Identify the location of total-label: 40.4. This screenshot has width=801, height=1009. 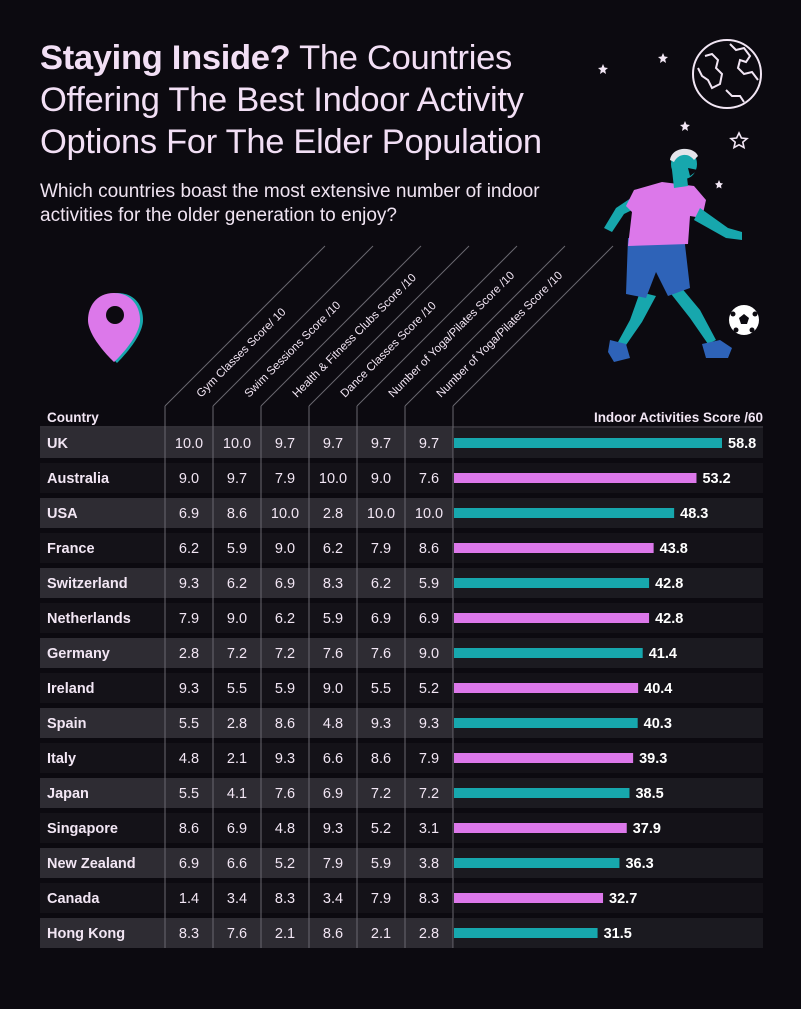
(658, 689).